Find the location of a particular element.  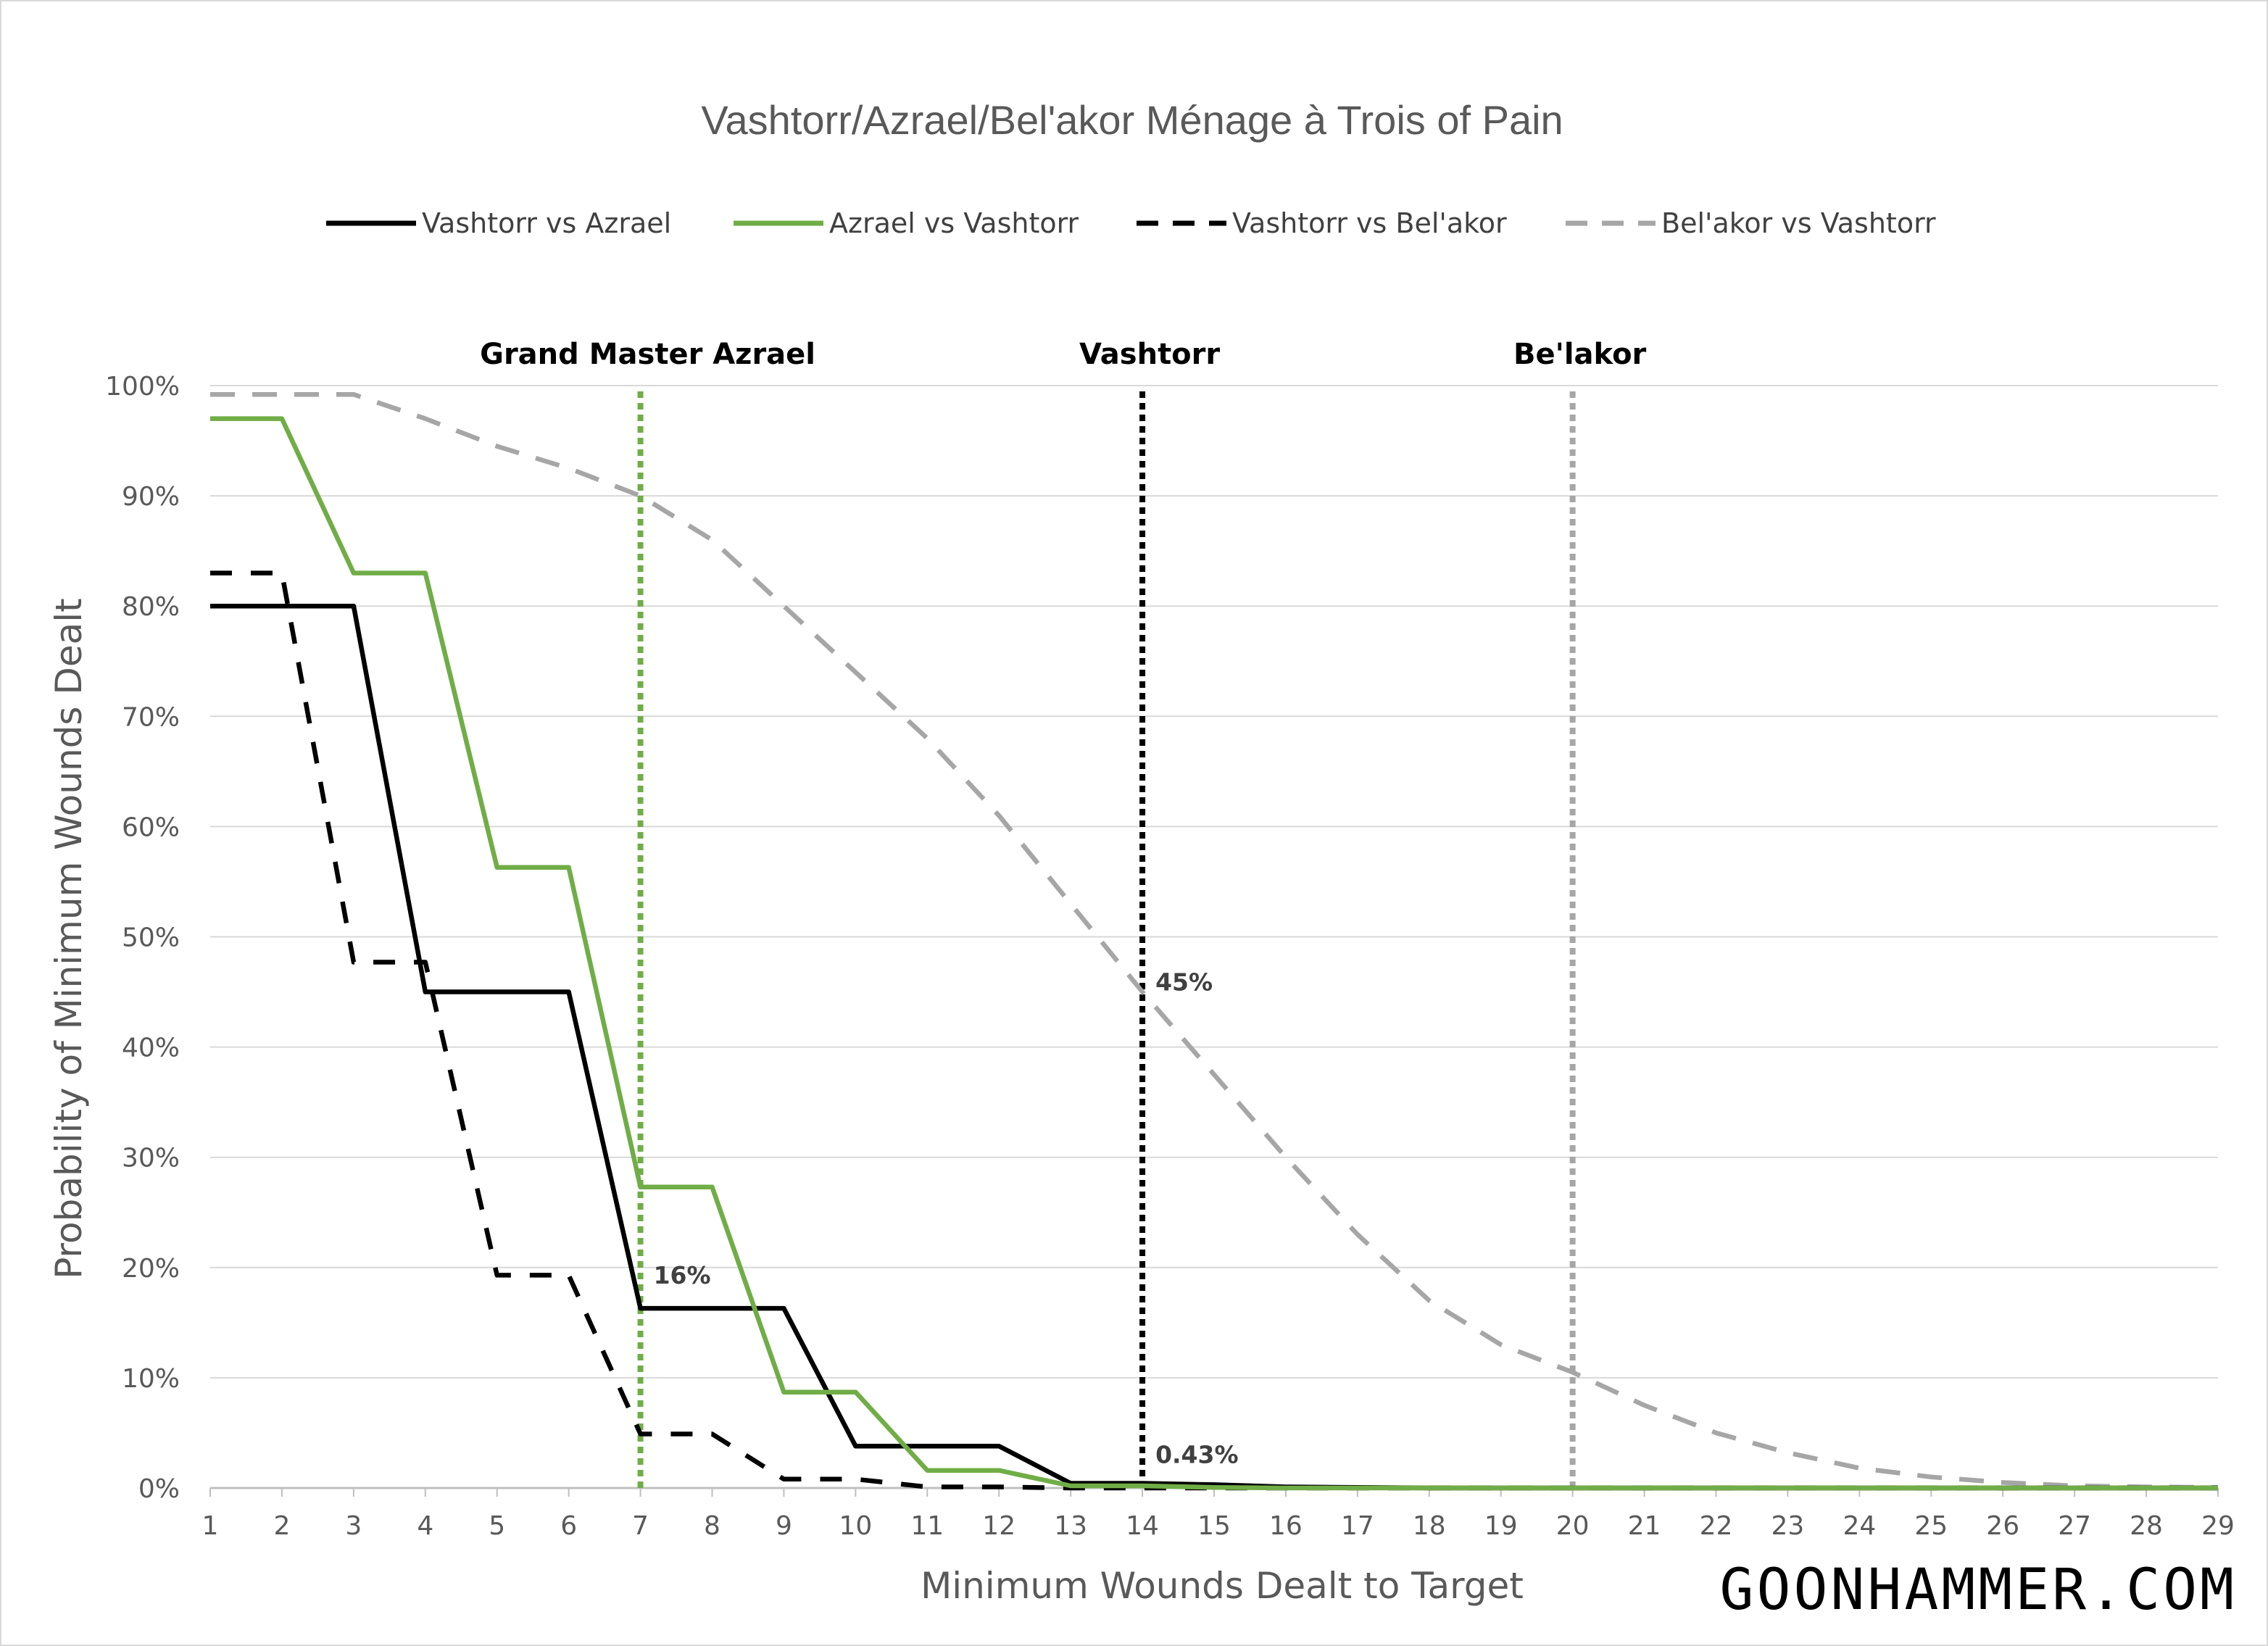

legend-label-vashtorr-vs-bel-akor: Vashtorr vs Bel'akor is located at coordinates (1369, 223).